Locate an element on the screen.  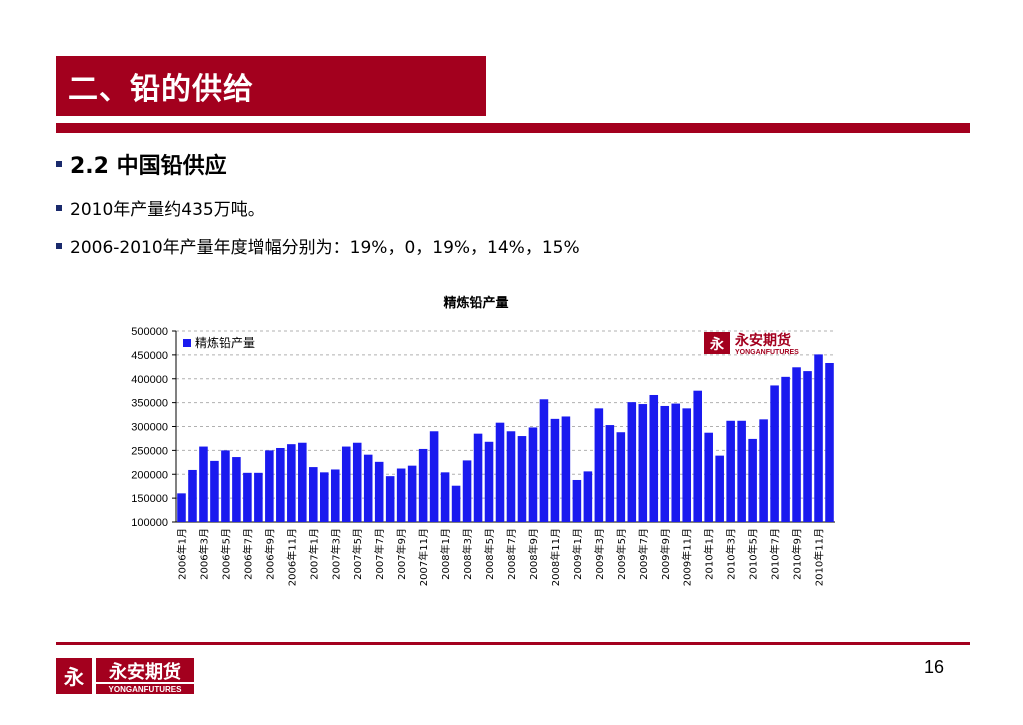
legend-label: 精炼铅产量 is located at coordinates (225, 342).